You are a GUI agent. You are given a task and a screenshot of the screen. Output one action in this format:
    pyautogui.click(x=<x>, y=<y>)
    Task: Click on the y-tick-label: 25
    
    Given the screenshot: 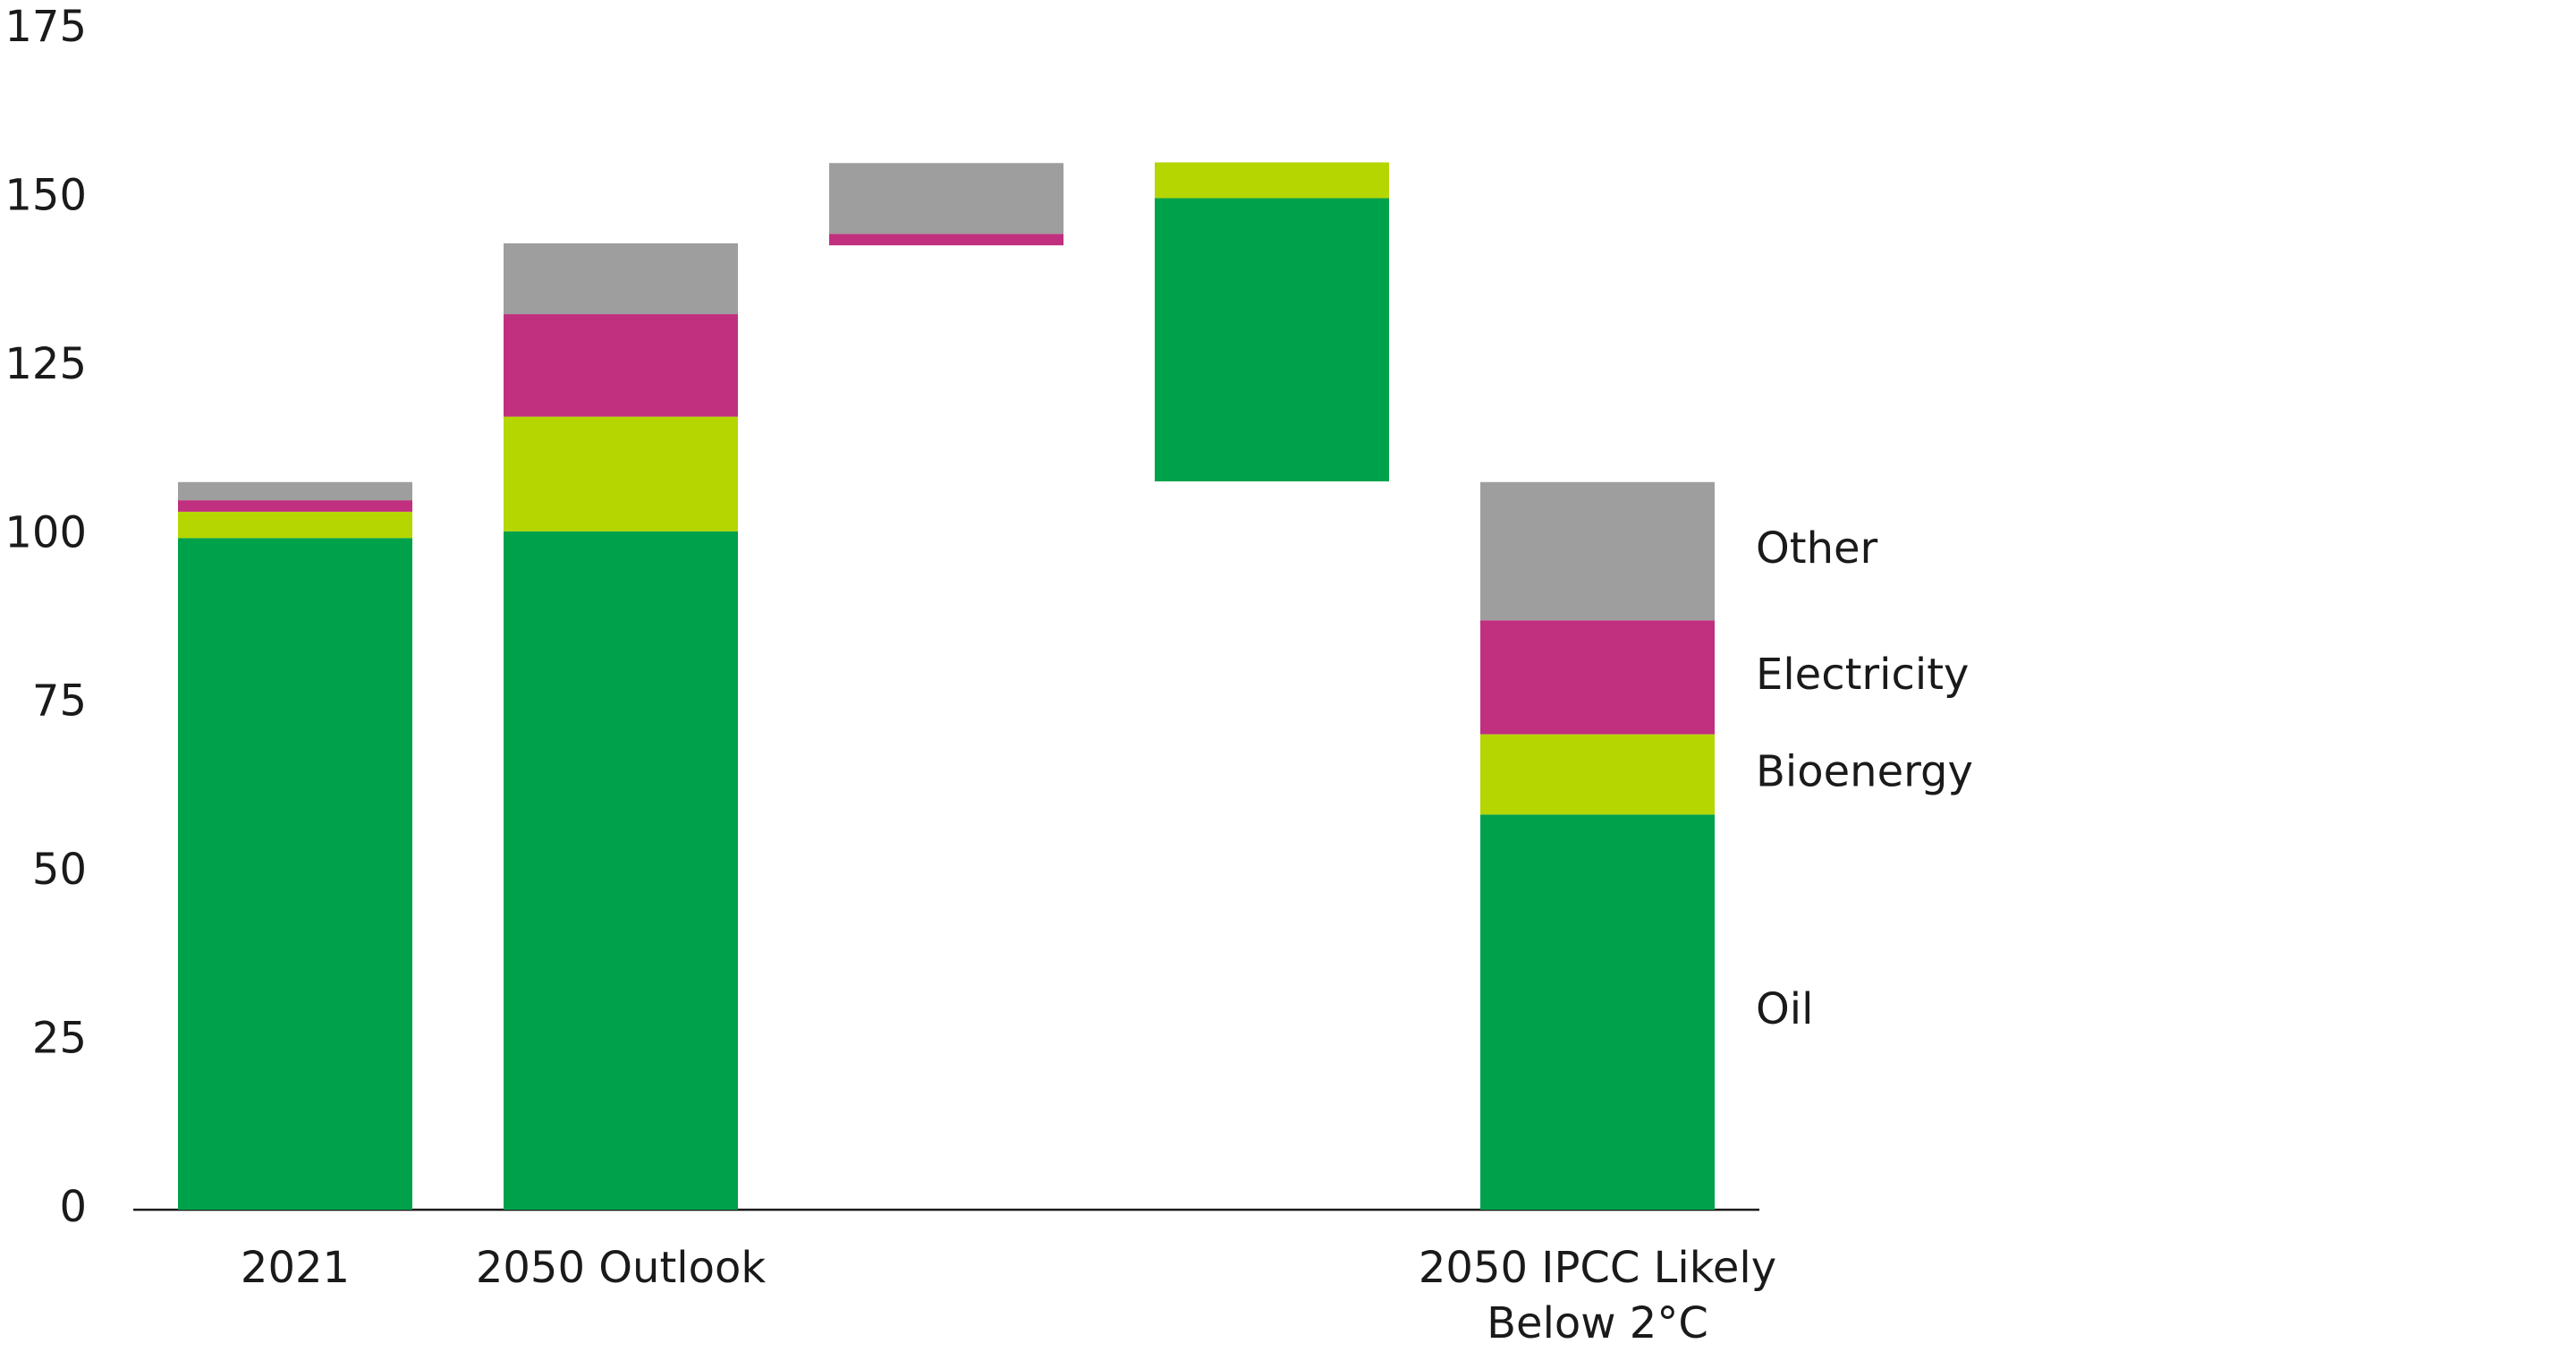 What is the action you would take?
    pyautogui.click(x=59, y=1039)
    